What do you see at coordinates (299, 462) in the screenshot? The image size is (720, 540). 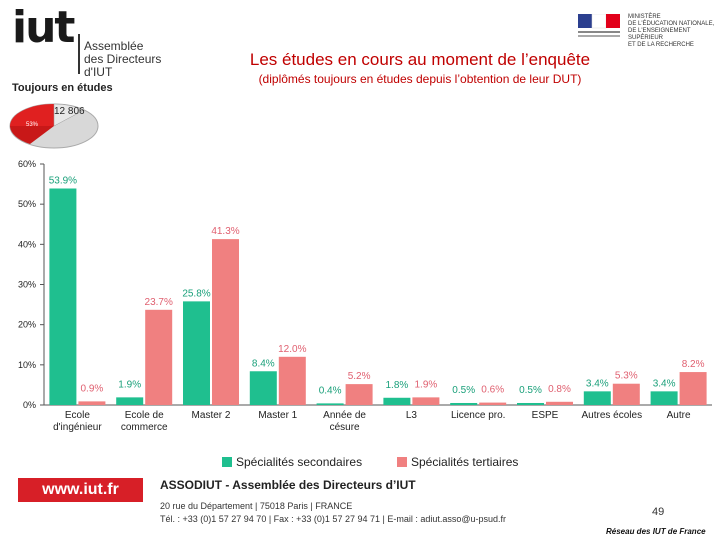 I see `legend-label-secondary: Spécialités secondaires` at bounding box center [299, 462].